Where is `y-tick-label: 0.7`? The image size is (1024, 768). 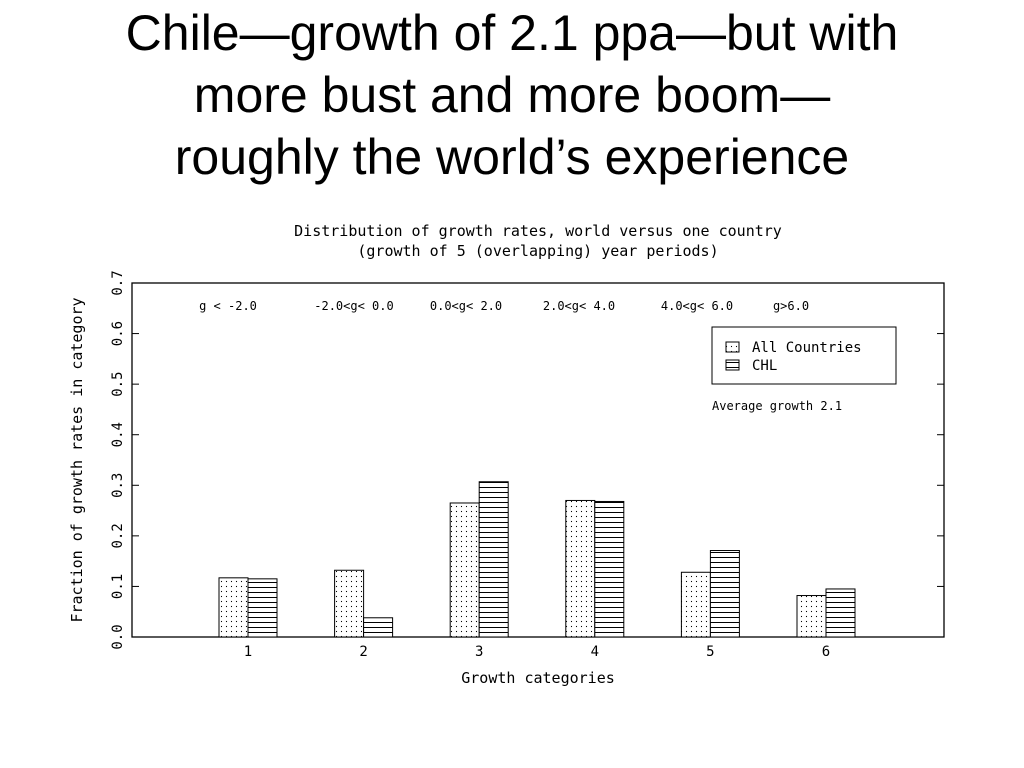
y-tick-label: 0.7 is located at coordinates (118, 282).